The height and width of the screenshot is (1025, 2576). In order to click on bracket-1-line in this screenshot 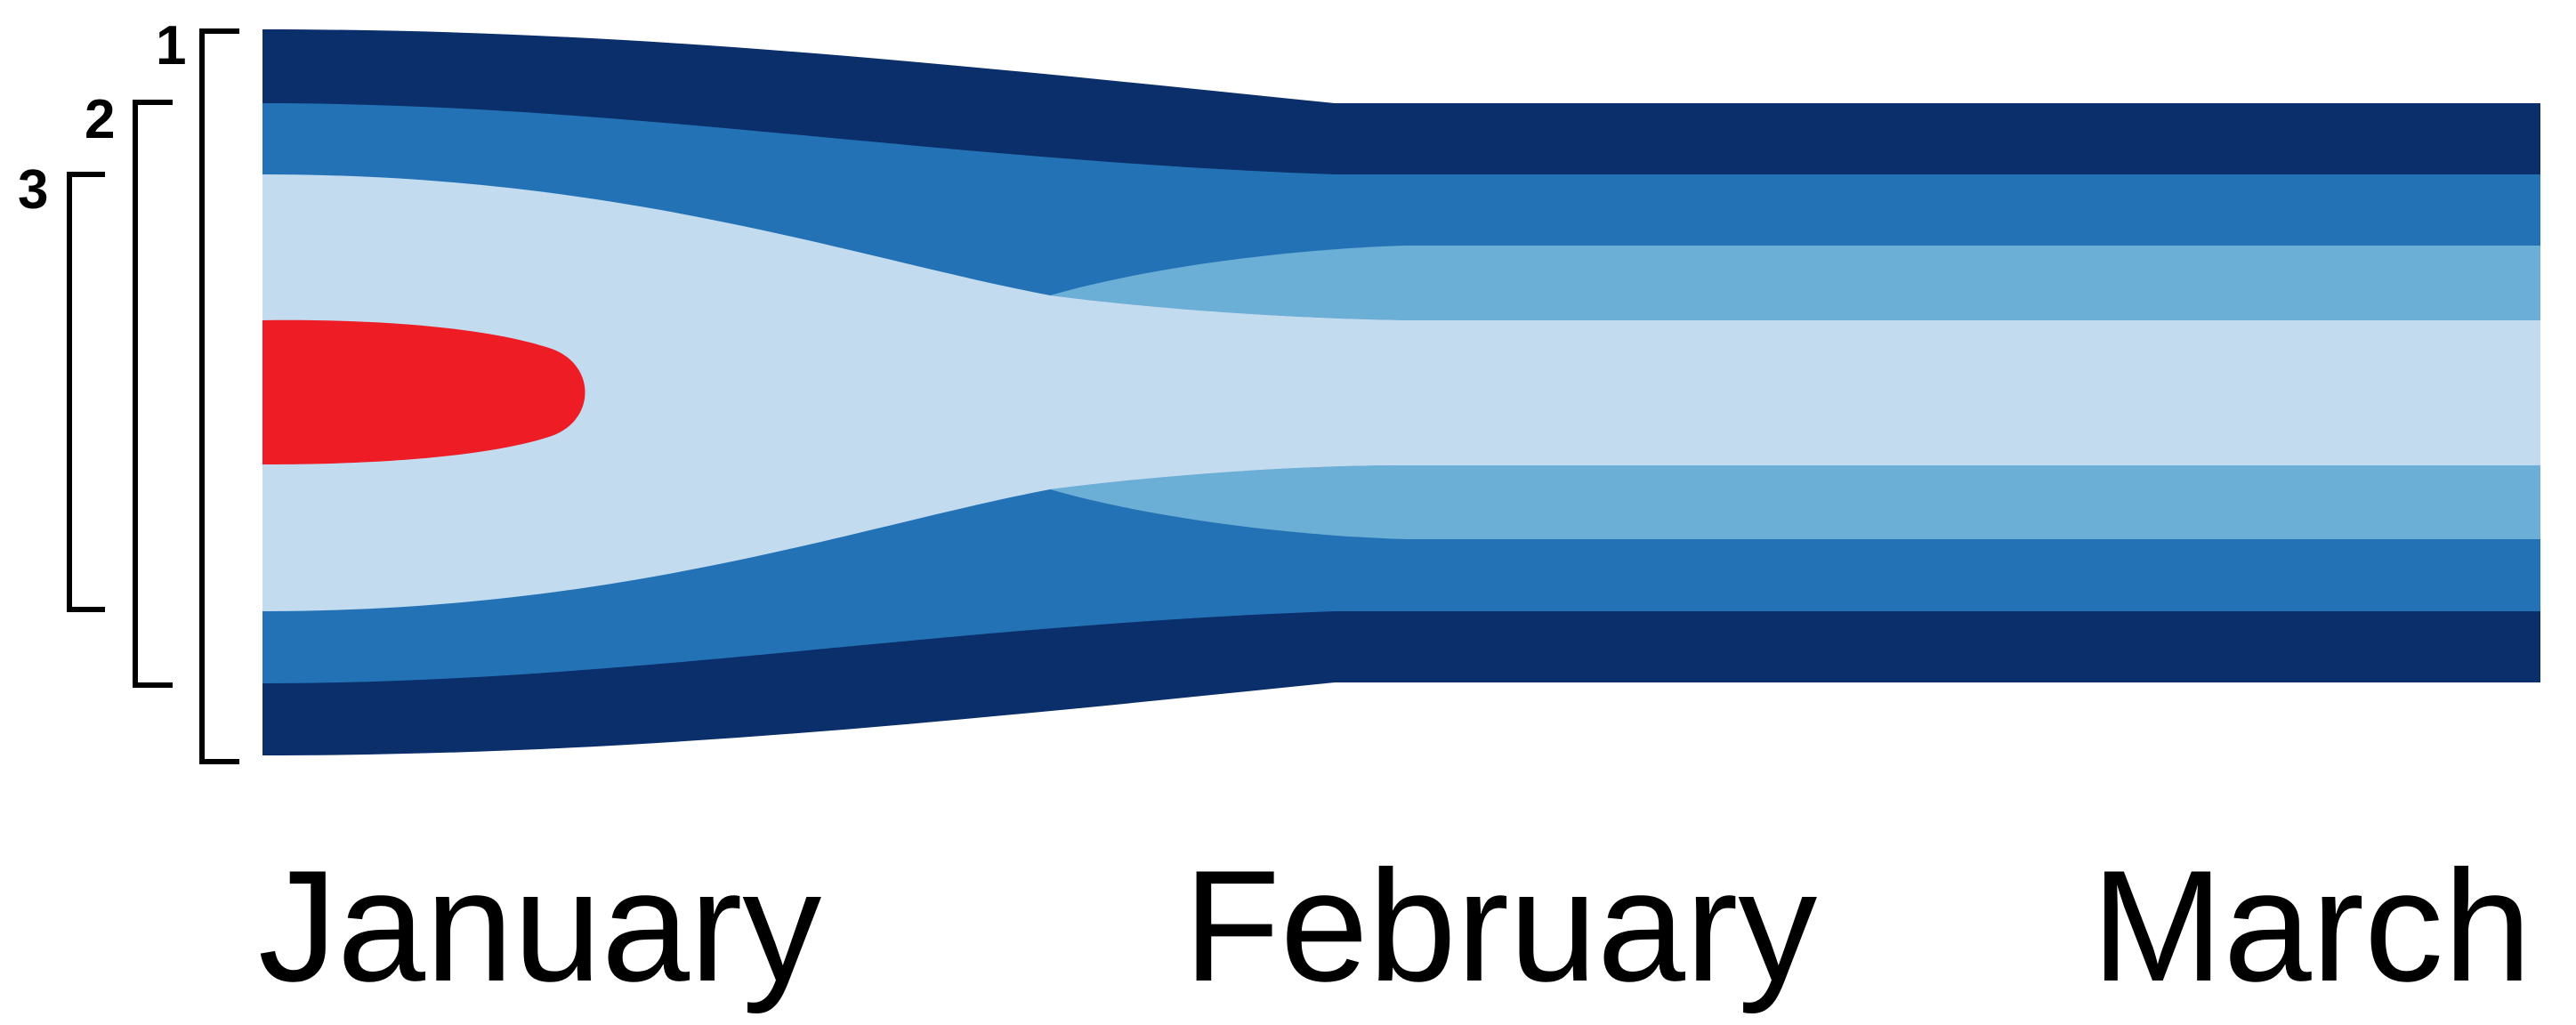, I will do `click(219, 396)`.